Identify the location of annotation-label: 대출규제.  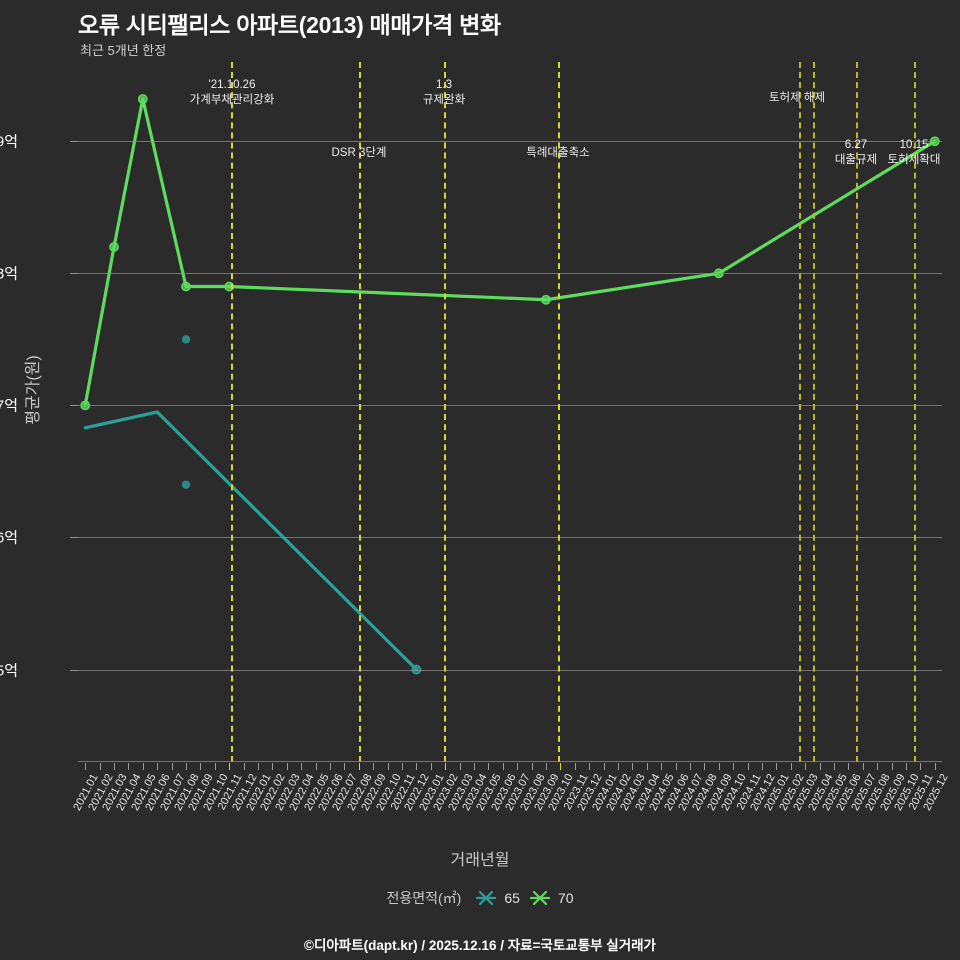
(856, 160).